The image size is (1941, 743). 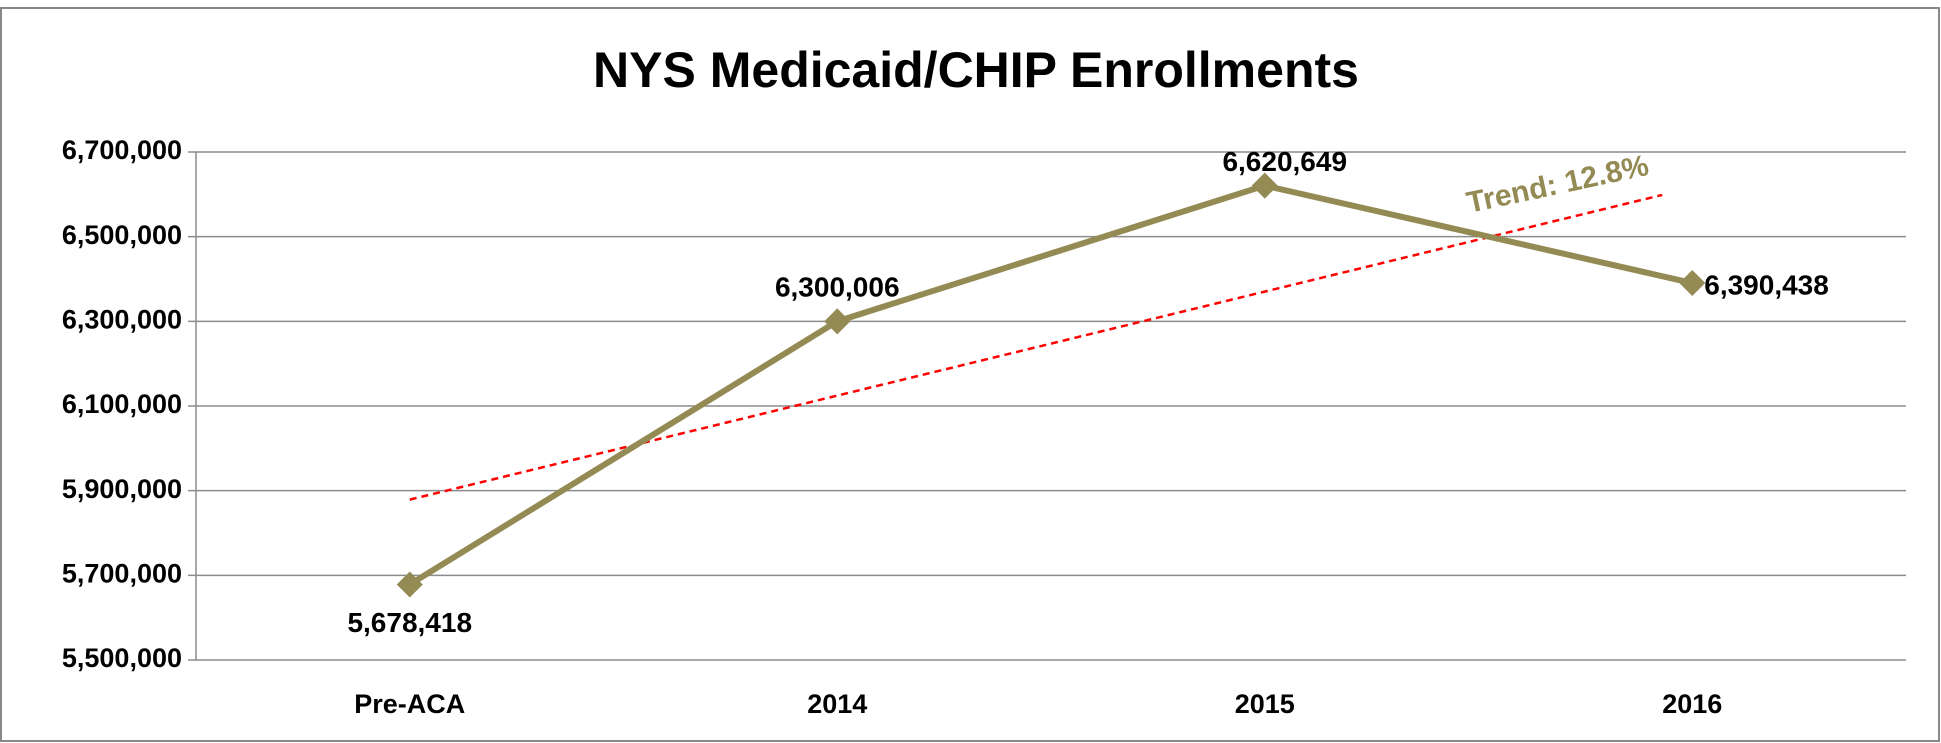 What do you see at coordinates (122, 658) in the screenshot?
I see `y-tick-label: 5,500,000` at bounding box center [122, 658].